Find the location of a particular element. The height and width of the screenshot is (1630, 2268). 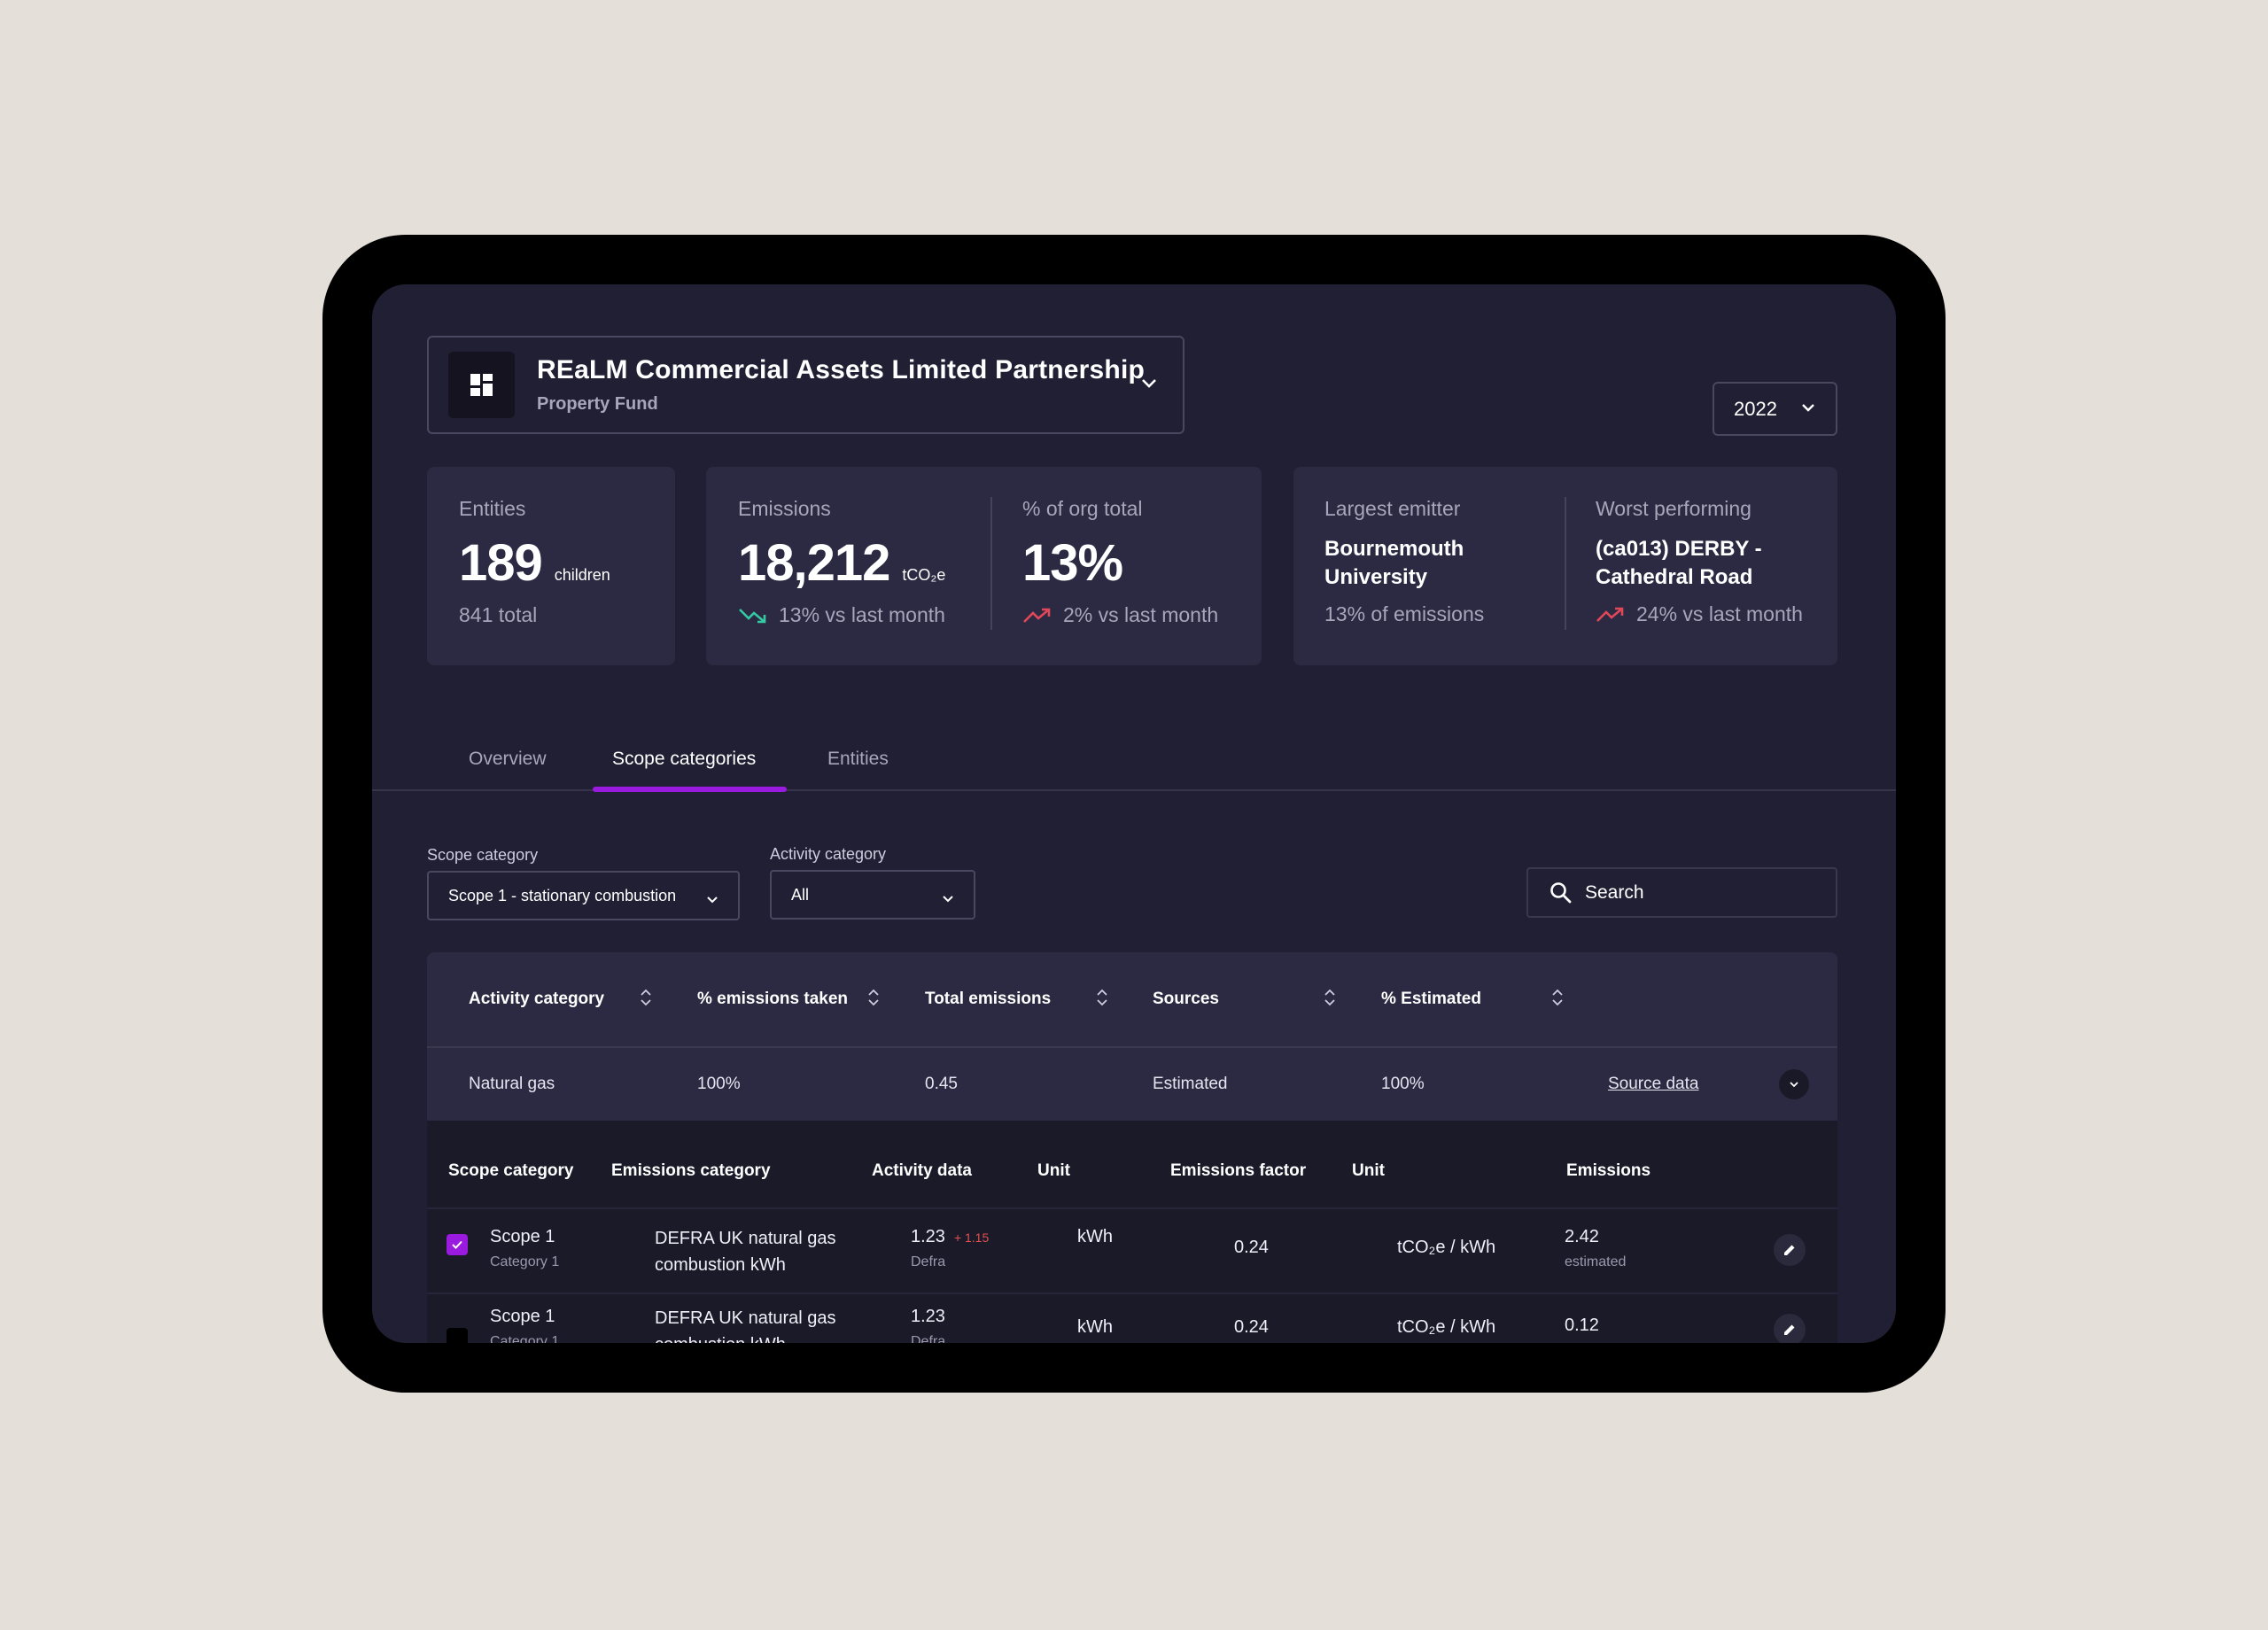

worst-performing-label: Worst performing is located at coordinates (1673, 509).